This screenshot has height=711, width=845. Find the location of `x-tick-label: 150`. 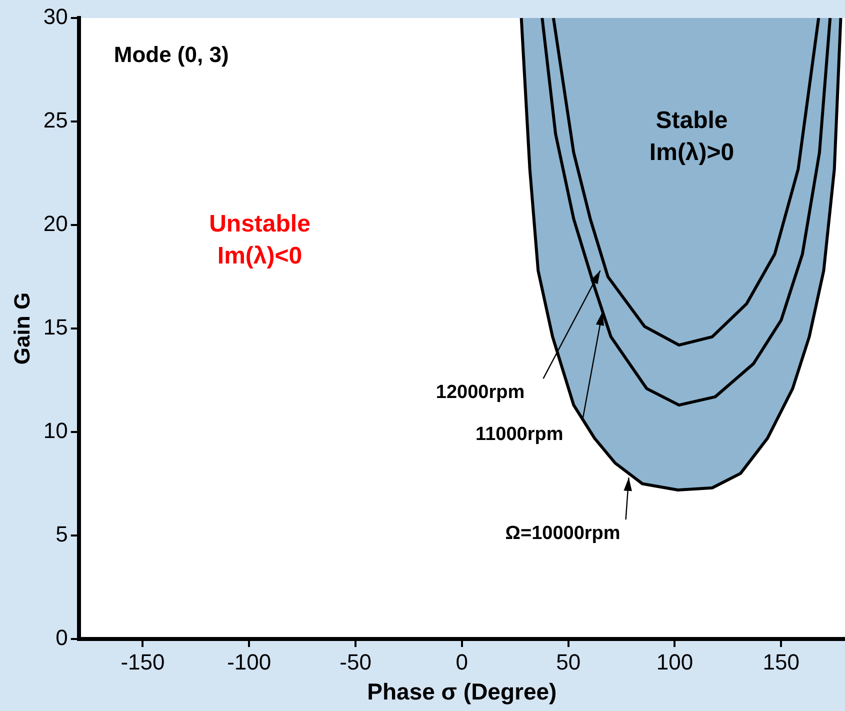

x-tick-label: 150 is located at coordinates (781, 661).